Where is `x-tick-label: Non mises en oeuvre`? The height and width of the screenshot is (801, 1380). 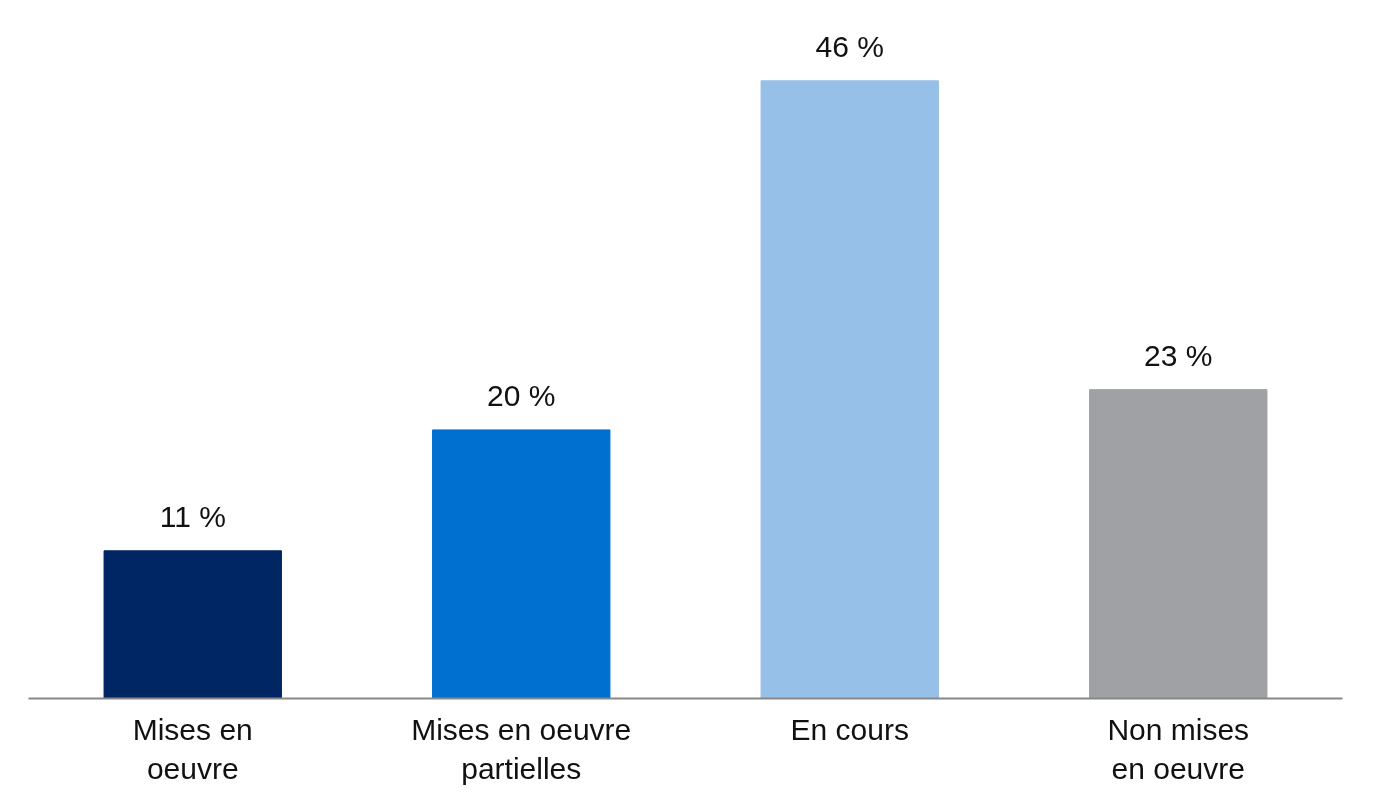
x-tick-label: Non mises en oeuvre is located at coordinates (1178, 749).